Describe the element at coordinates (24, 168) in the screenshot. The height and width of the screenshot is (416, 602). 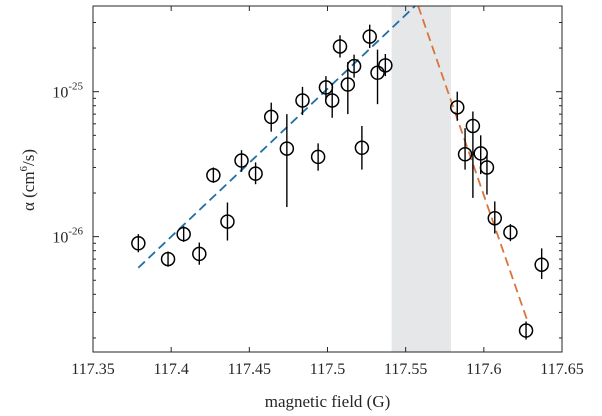
I see `y-axis-label-exponent: 6` at that location.